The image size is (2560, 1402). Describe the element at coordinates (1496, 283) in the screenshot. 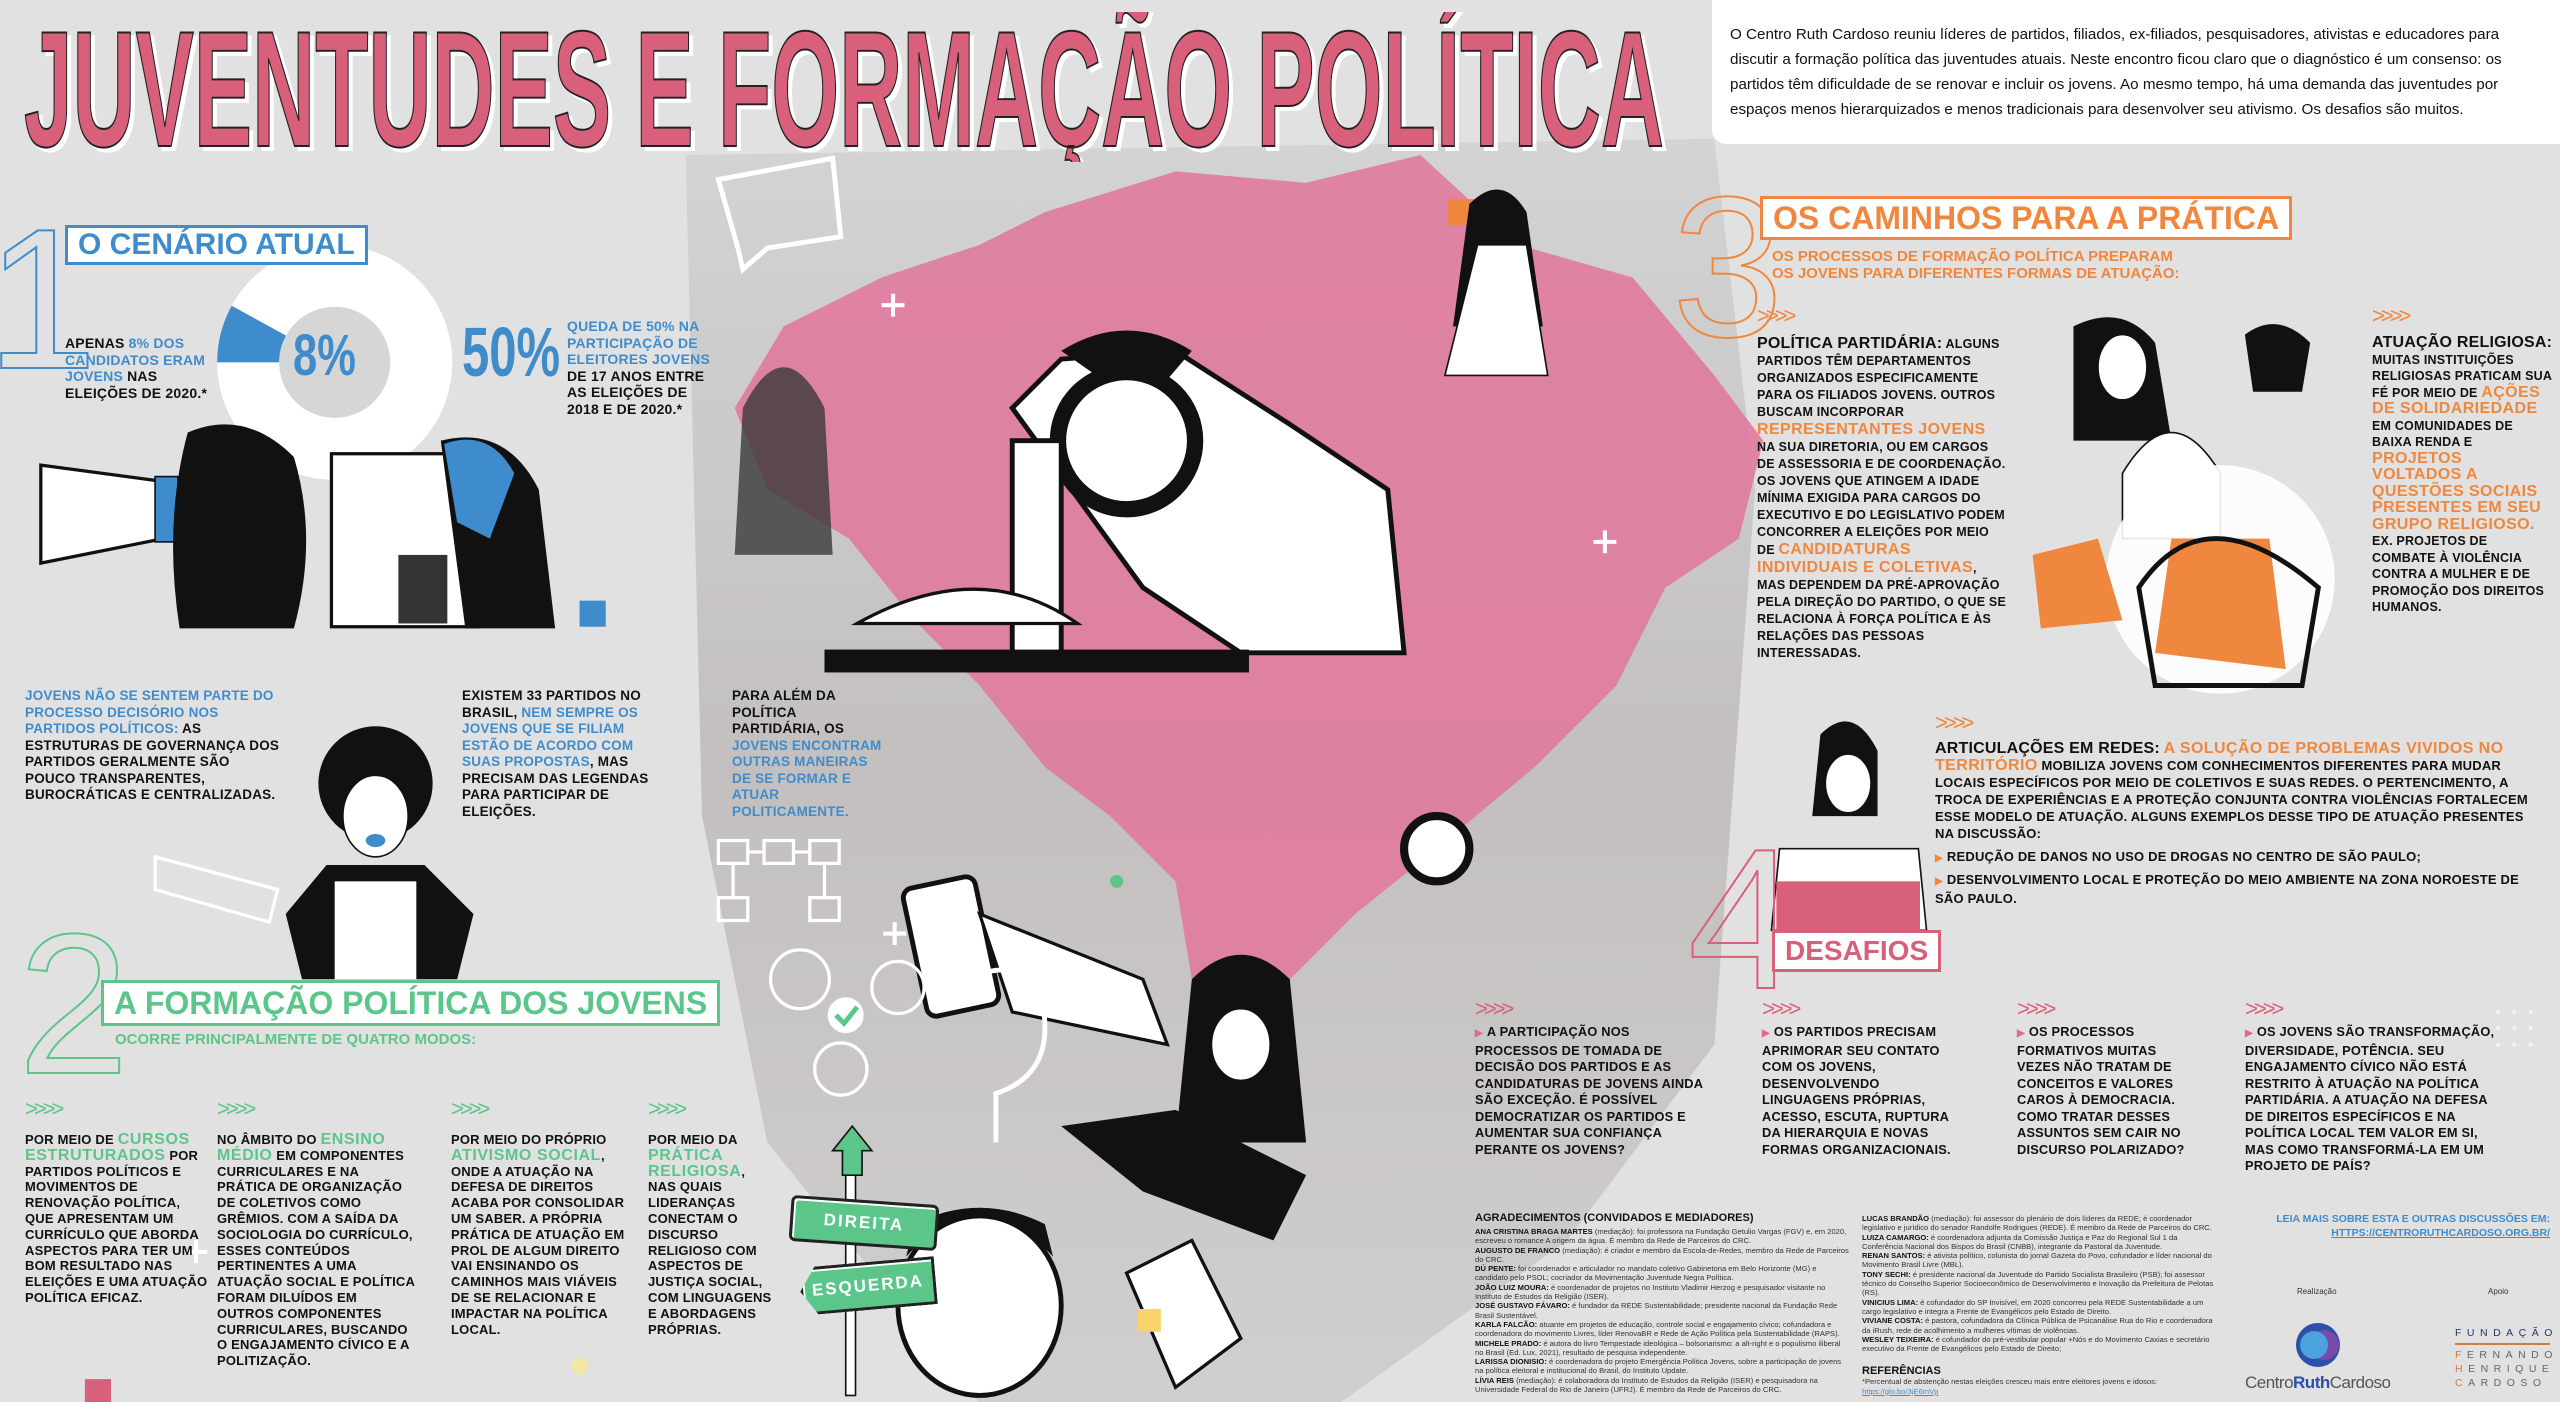

I see `standing-woman-illustration` at that location.